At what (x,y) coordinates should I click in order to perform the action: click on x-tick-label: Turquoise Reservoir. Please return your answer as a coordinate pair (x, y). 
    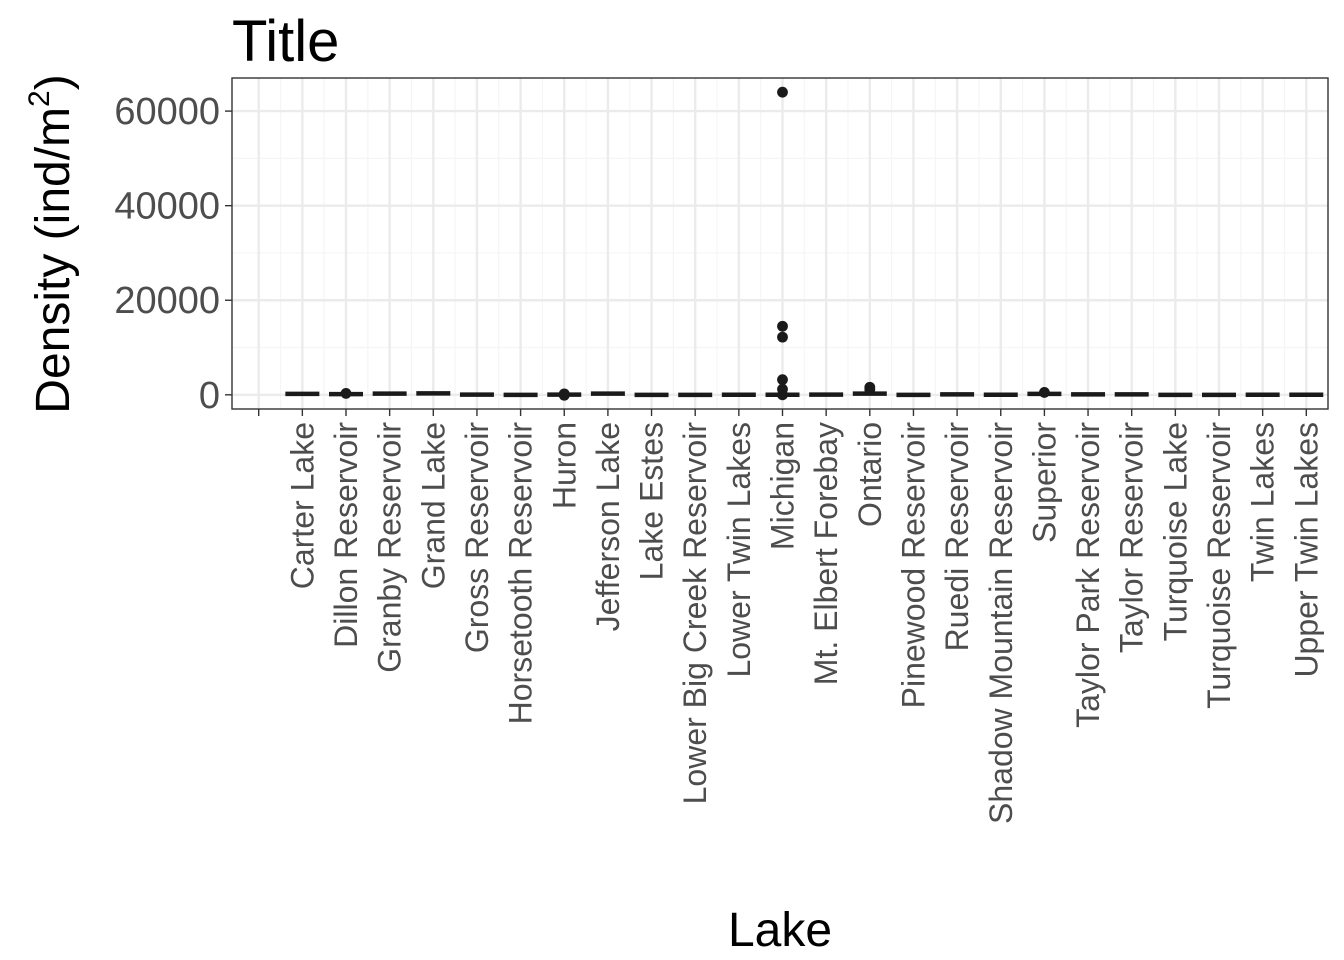
    Looking at the image, I should click on (1219, 565).